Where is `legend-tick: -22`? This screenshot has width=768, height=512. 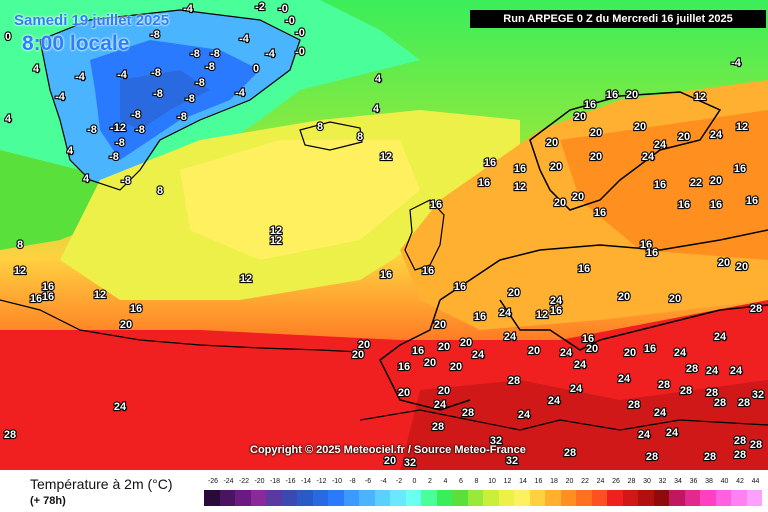 legend-tick: -22 is located at coordinates (244, 481).